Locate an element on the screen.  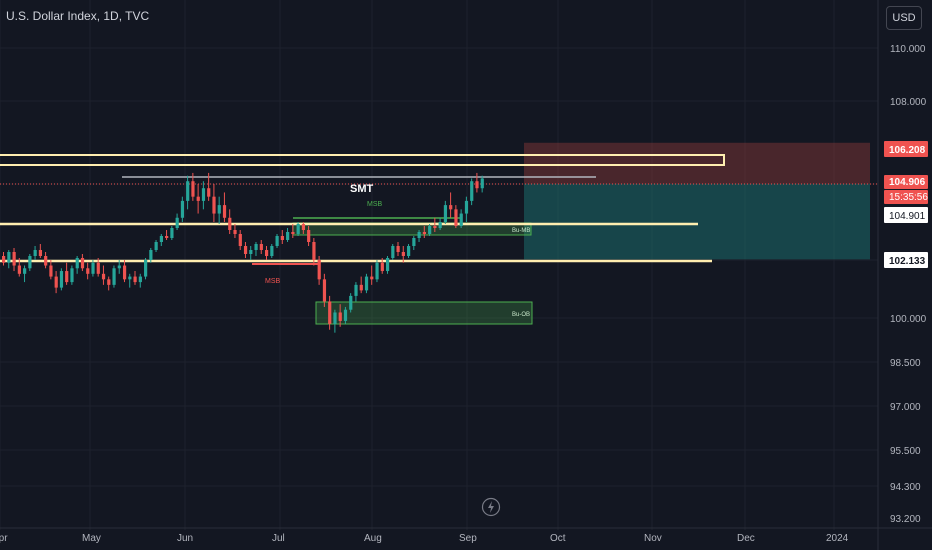
bullish-ob-box is located at coordinates (424, 313).